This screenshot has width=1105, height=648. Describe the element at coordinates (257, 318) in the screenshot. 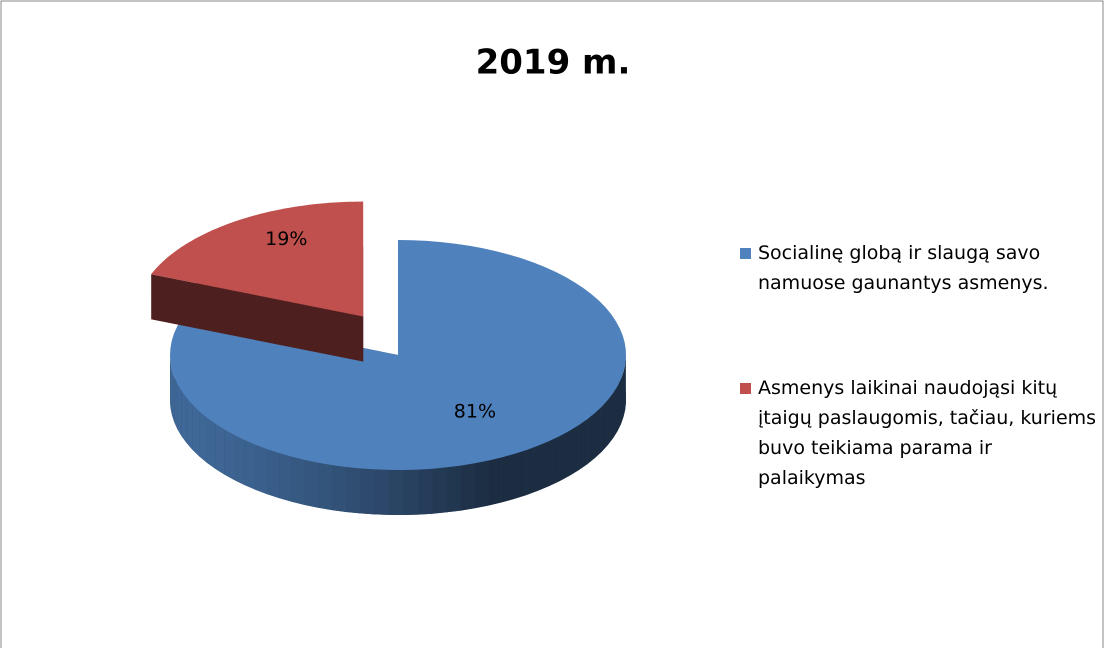

I see `slice-wall` at that location.